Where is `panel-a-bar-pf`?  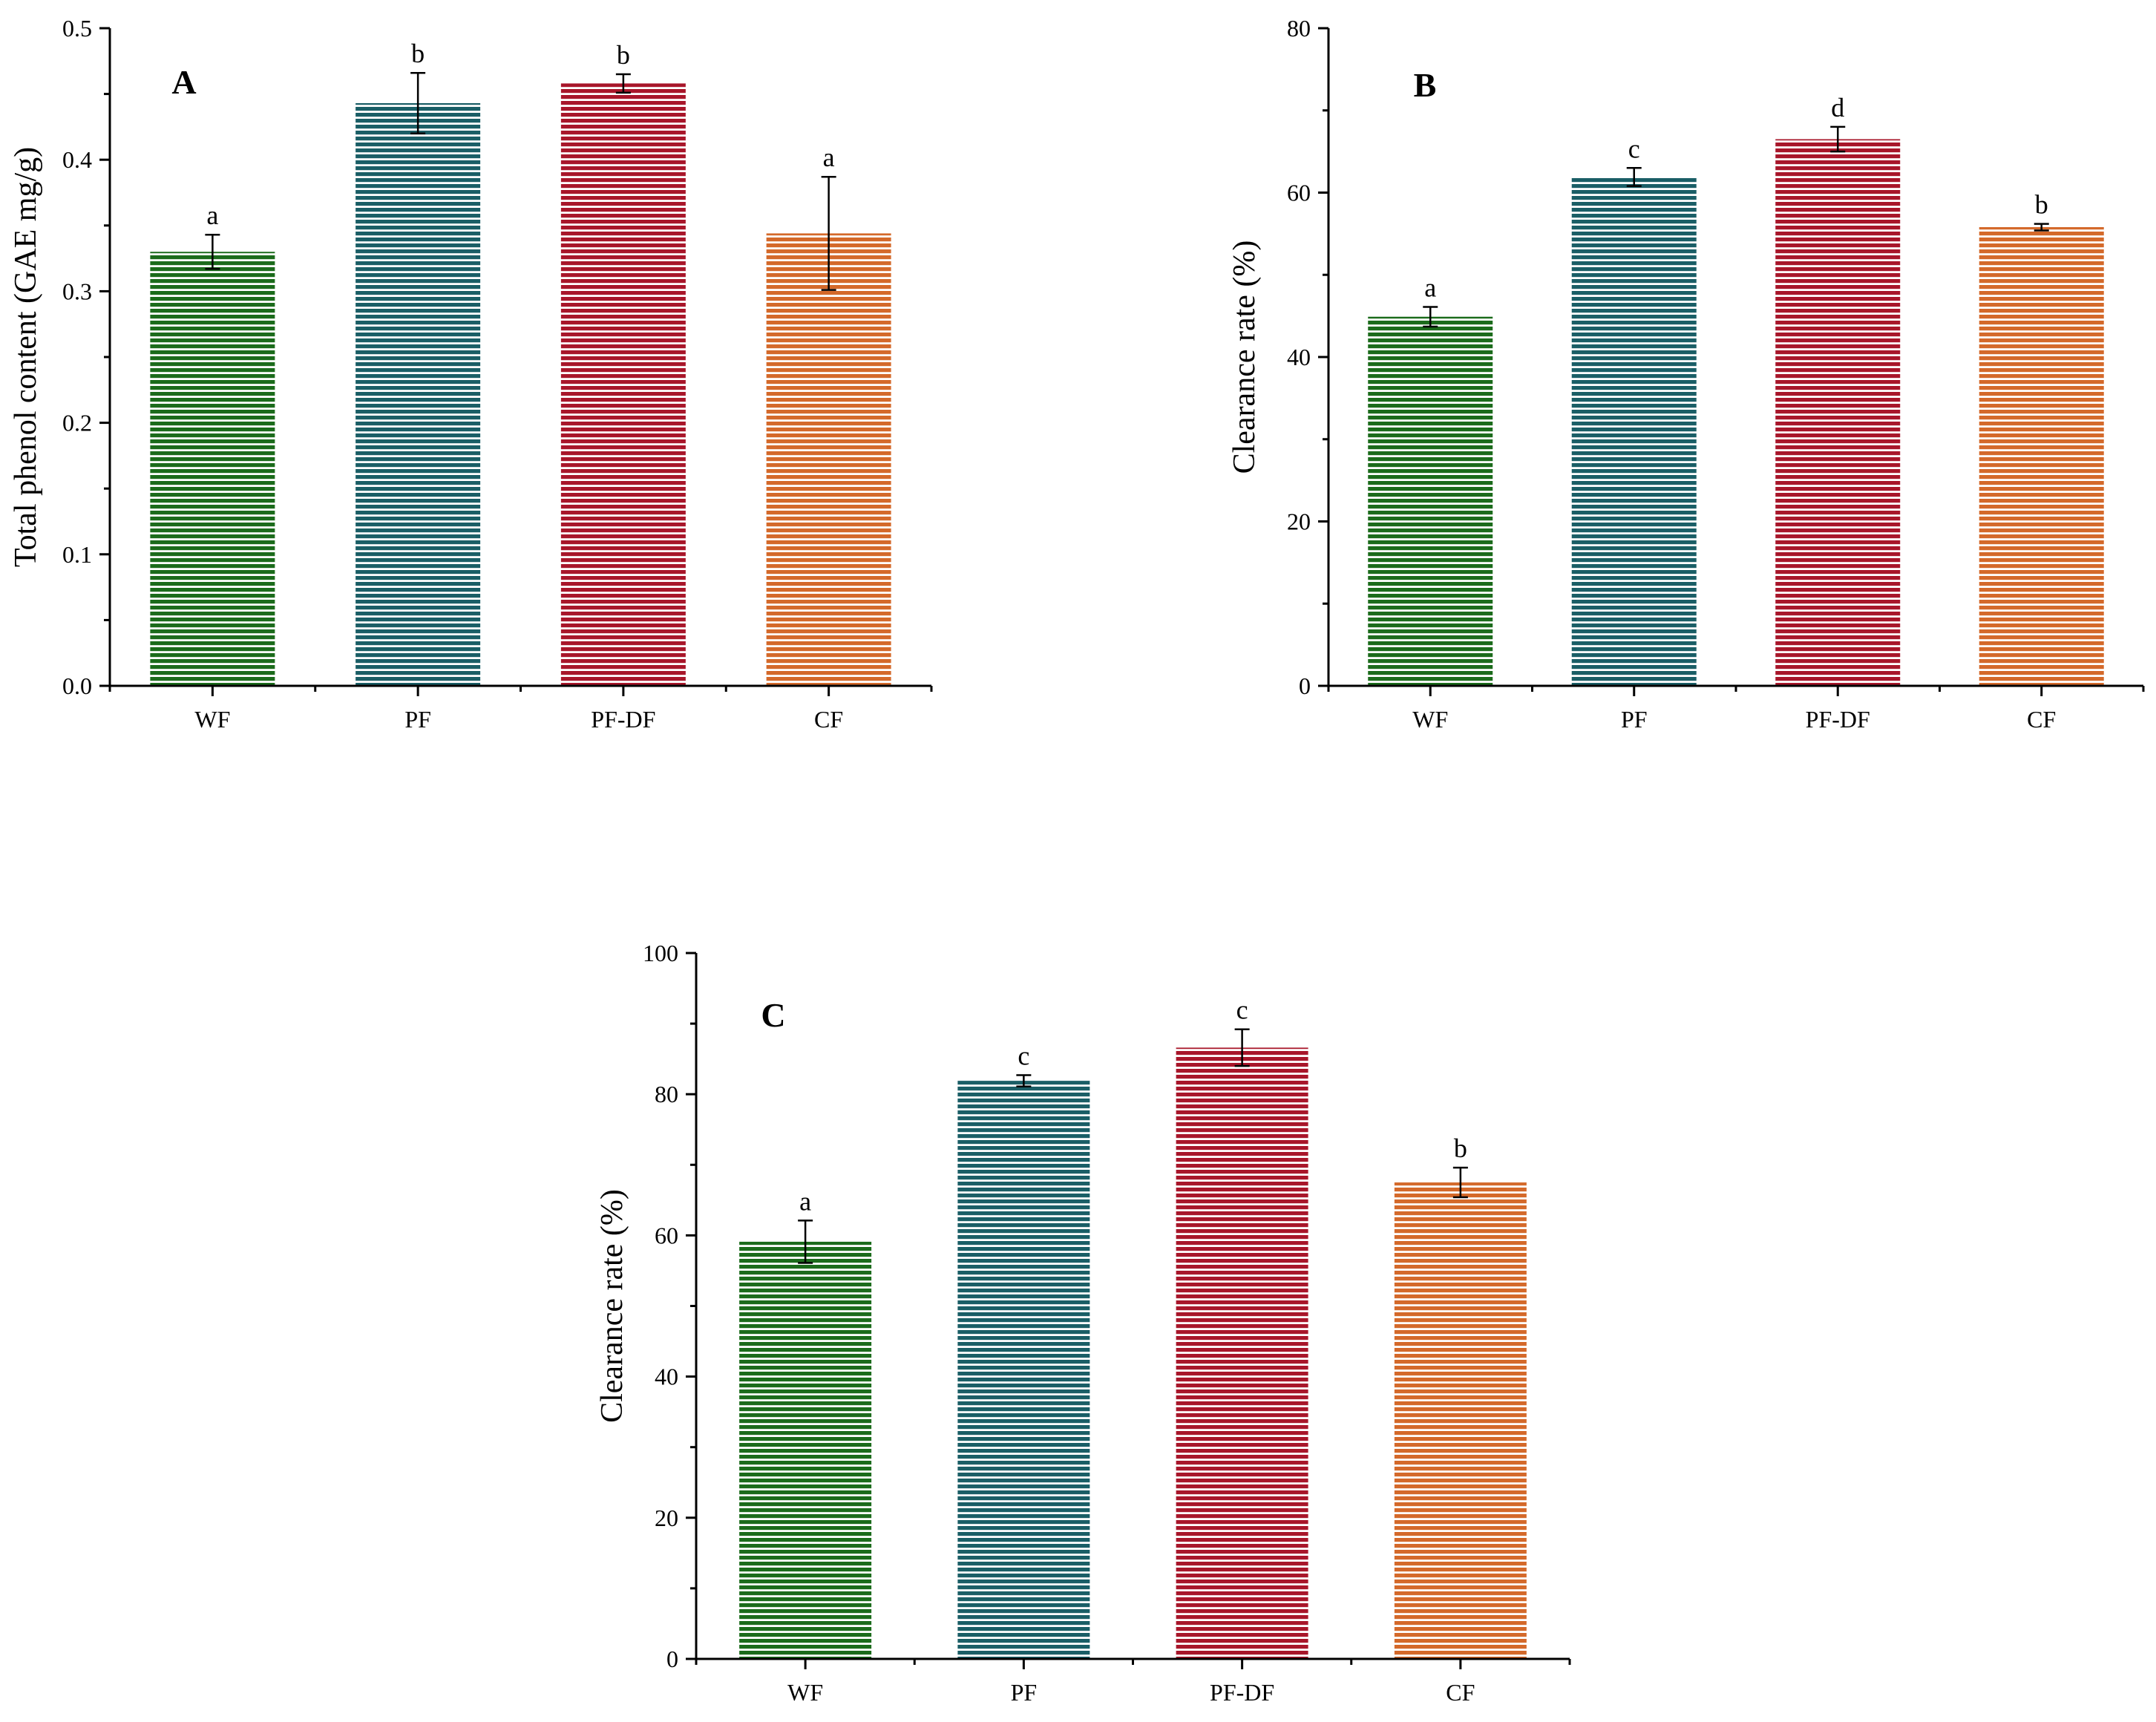 panel-a-bar-pf is located at coordinates (418, 395).